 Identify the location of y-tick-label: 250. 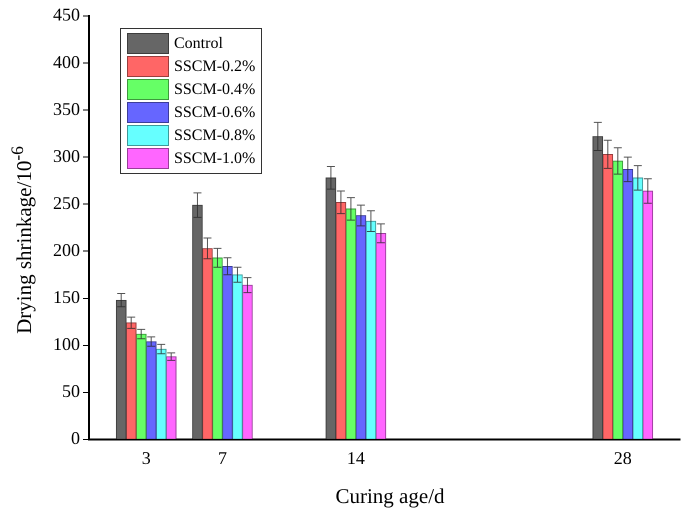
(66, 202).